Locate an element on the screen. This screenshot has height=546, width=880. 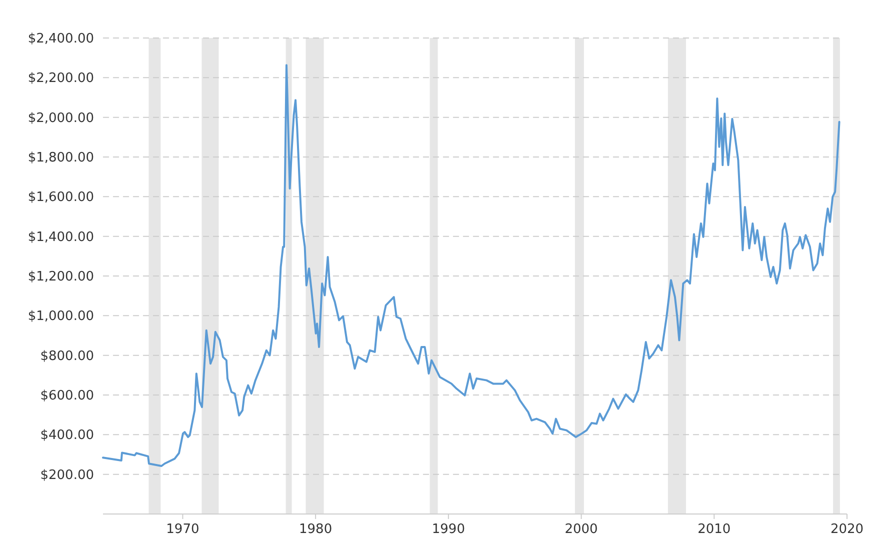
y-tick-label: $1,200.00 is located at coordinates (61, 277).